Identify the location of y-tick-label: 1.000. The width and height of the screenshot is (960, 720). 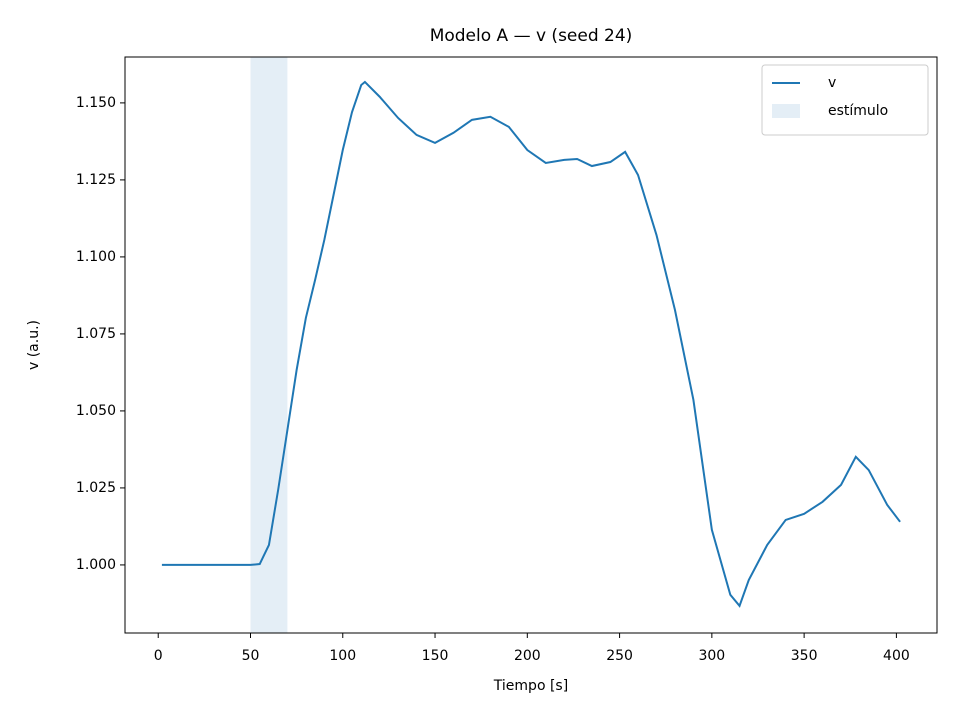
(96, 565).